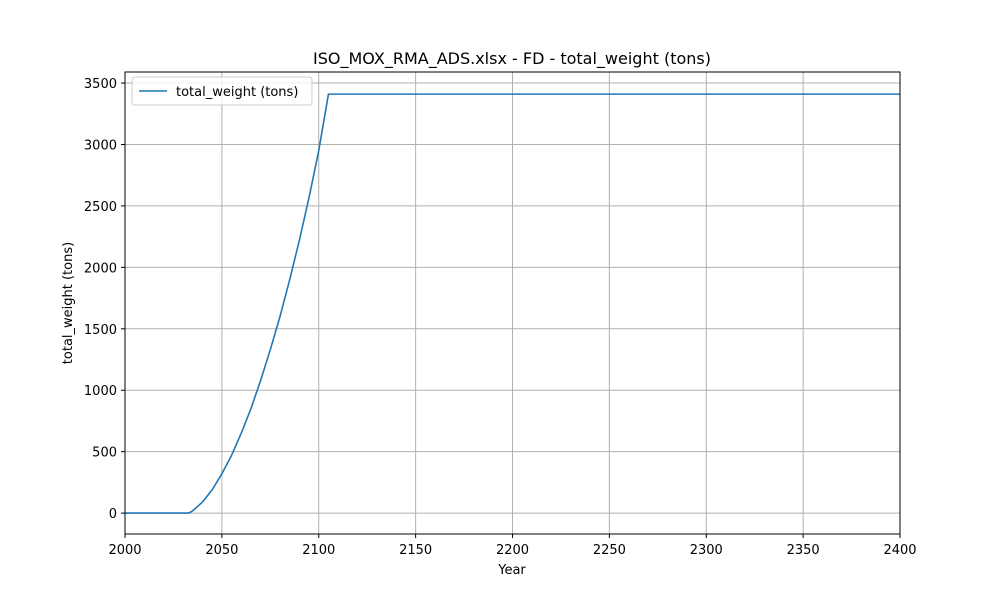  I want to click on legend-box, so click(222, 91).